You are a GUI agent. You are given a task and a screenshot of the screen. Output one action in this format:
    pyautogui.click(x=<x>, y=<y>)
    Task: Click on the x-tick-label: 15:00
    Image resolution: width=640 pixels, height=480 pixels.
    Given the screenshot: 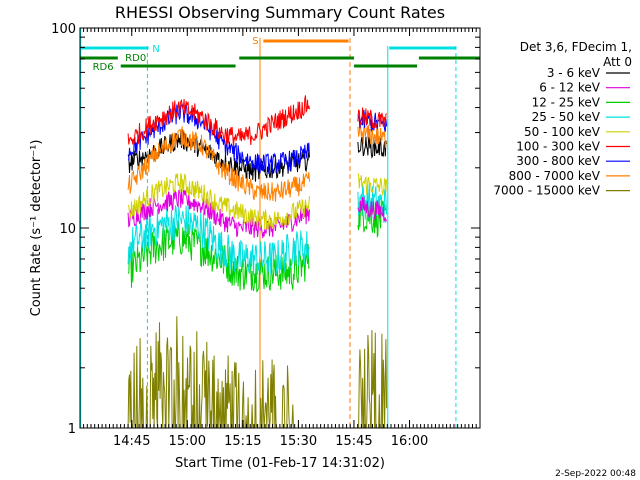 What is the action you would take?
    pyautogui.click(x=187, y=441)
    